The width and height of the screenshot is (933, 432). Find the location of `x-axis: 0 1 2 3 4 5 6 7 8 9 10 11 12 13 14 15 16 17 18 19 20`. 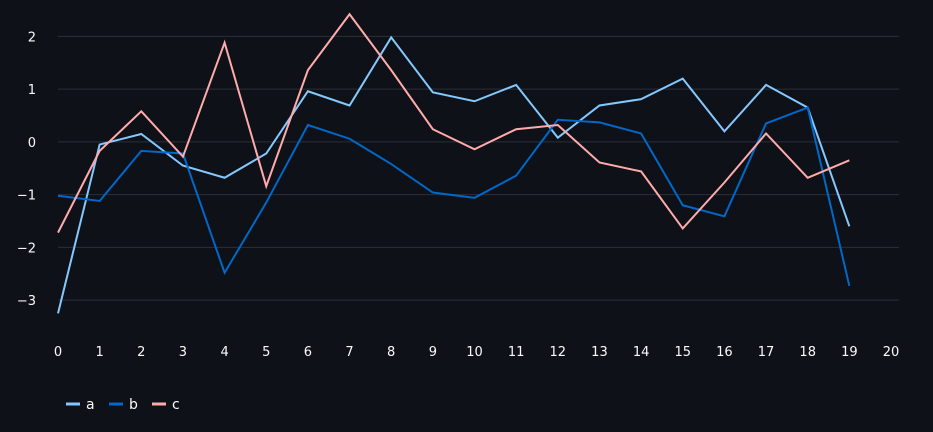

x-axis: 0 1 2 3 4 5 6 7 8 9 10 11 12 13 14 15 16 17 18 19 20 is located at coordinates (476, 352).